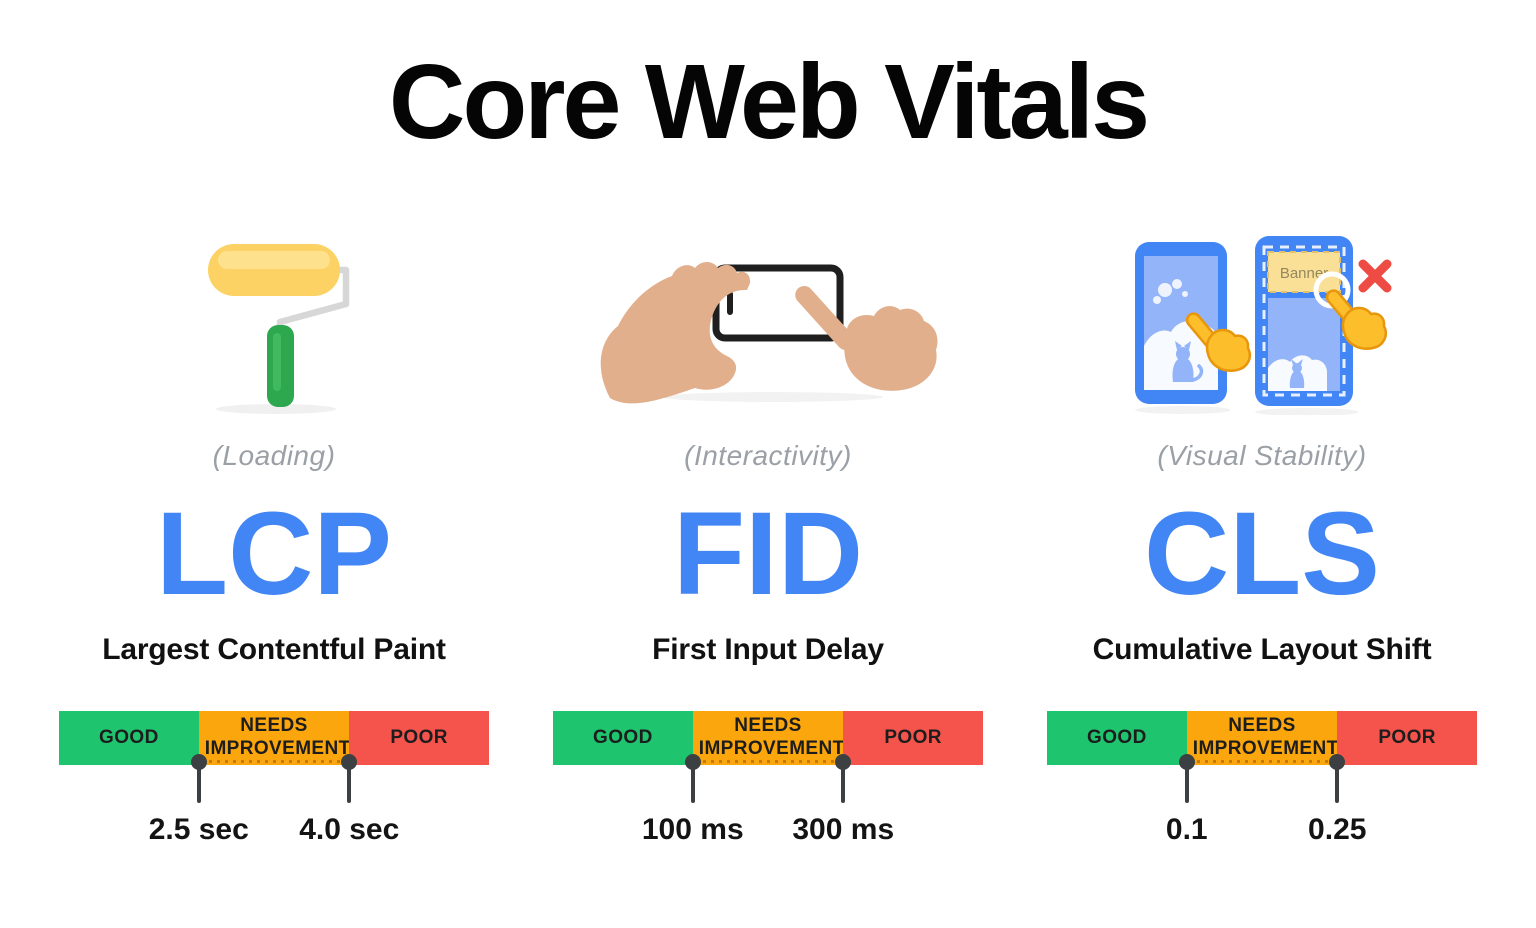 Image resolution: width=1536 pixels, height=928 pixels. I want to click on metric-category: (Loading), so click(274, 456).